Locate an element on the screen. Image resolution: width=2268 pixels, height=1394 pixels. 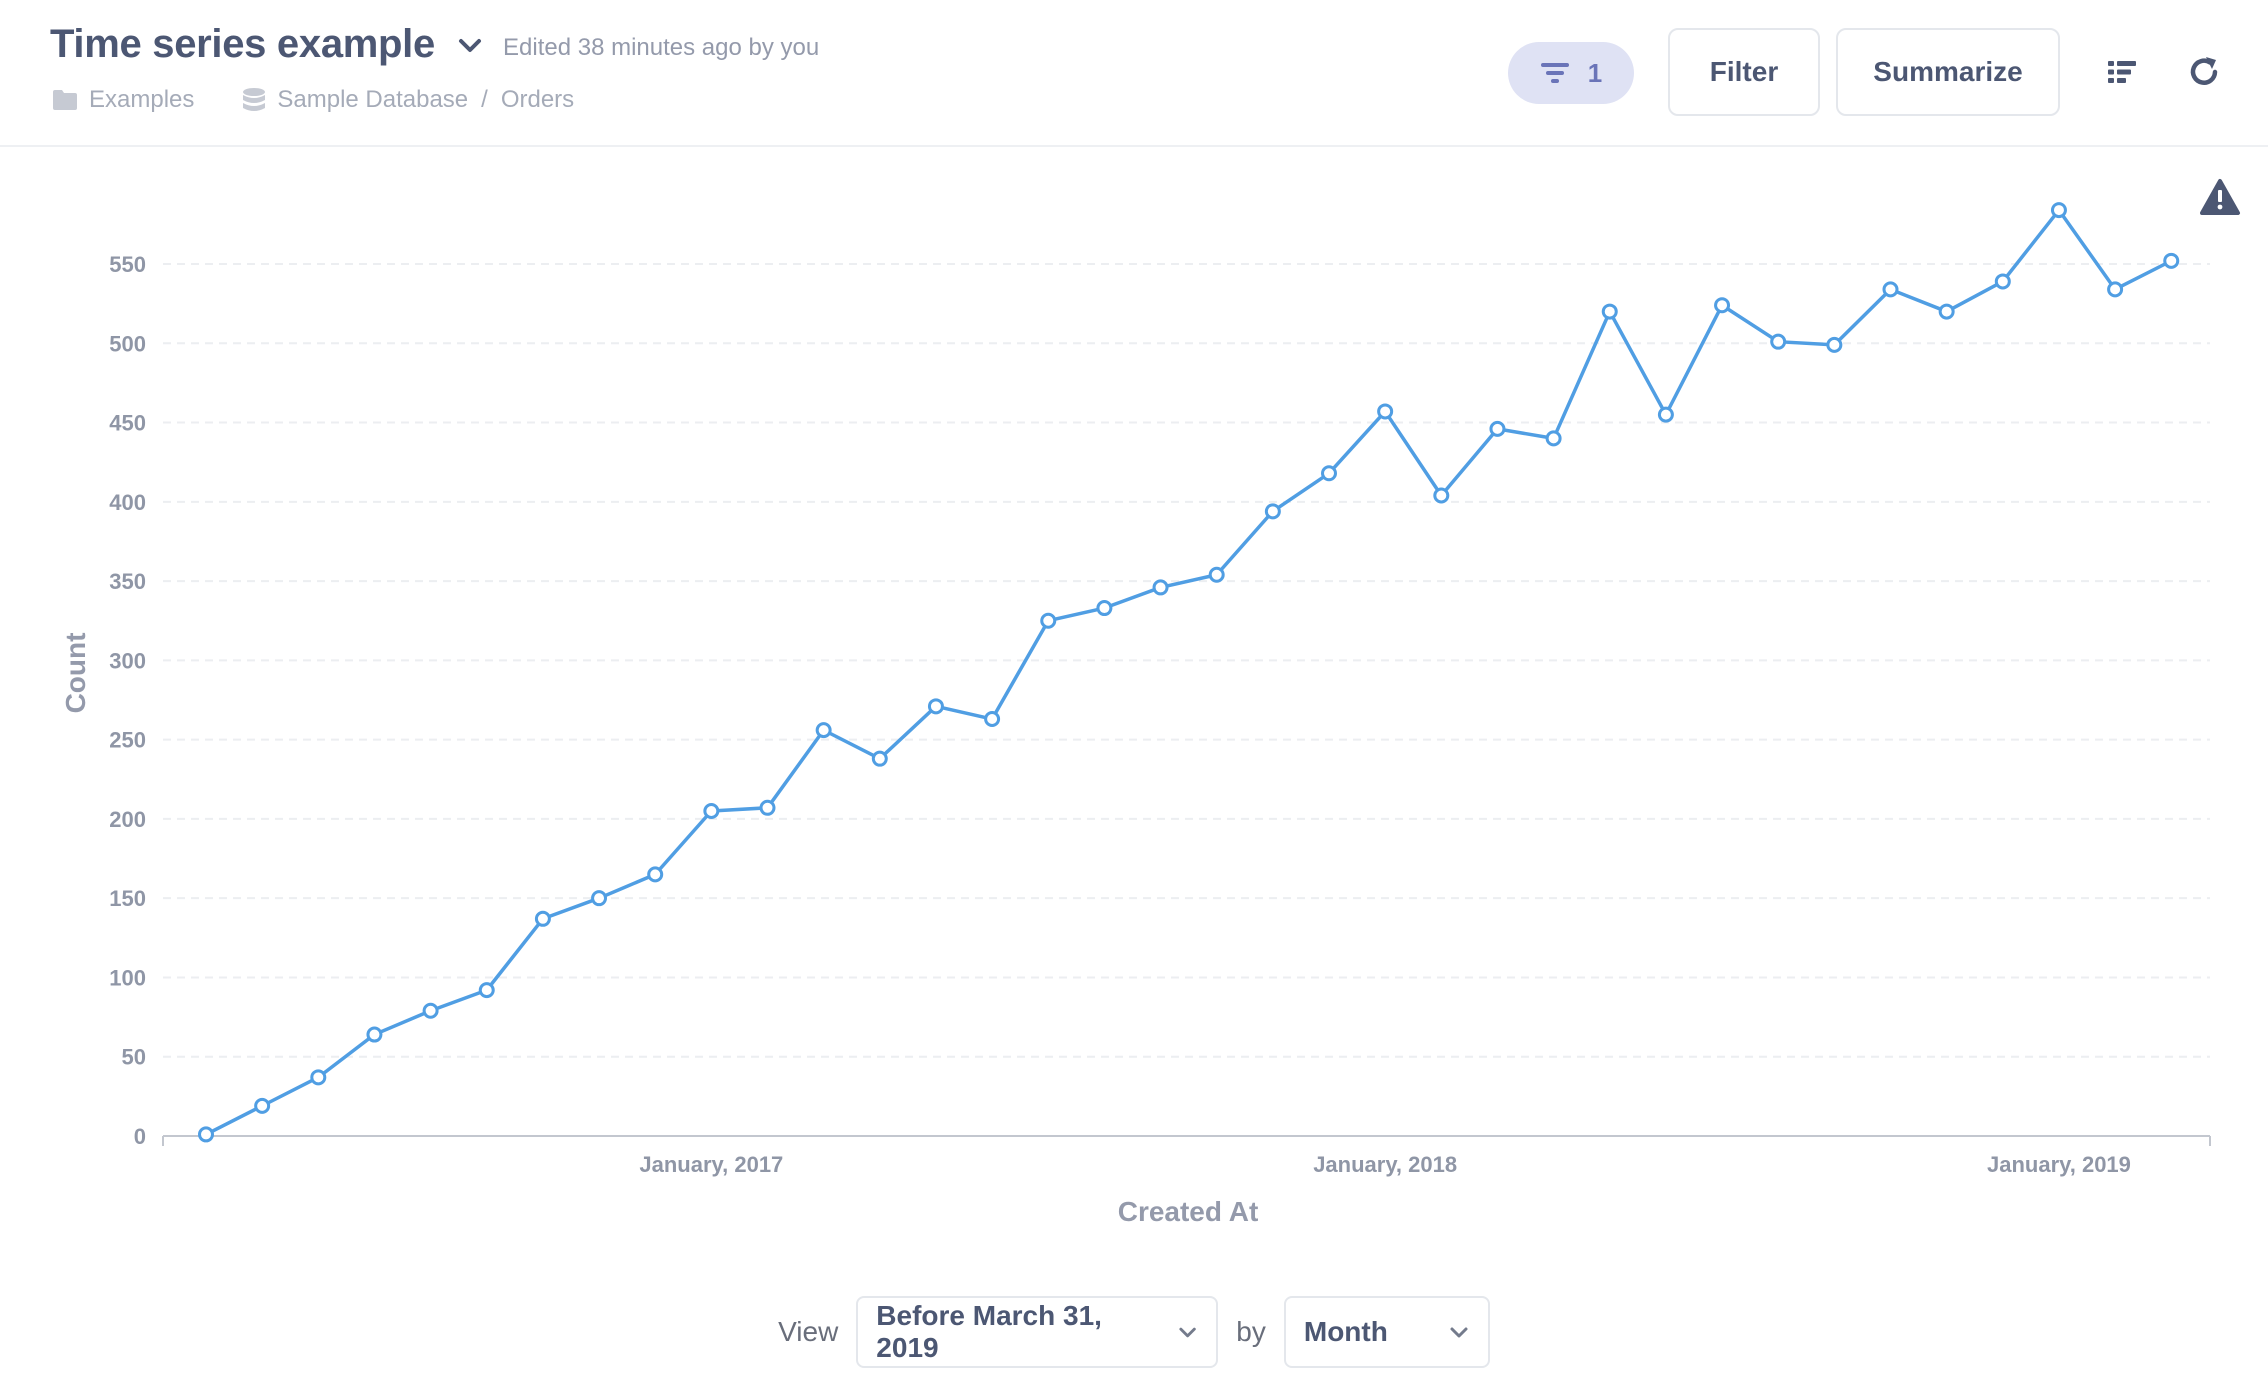
question-title: Time series example is located at coordinates (242, 44).